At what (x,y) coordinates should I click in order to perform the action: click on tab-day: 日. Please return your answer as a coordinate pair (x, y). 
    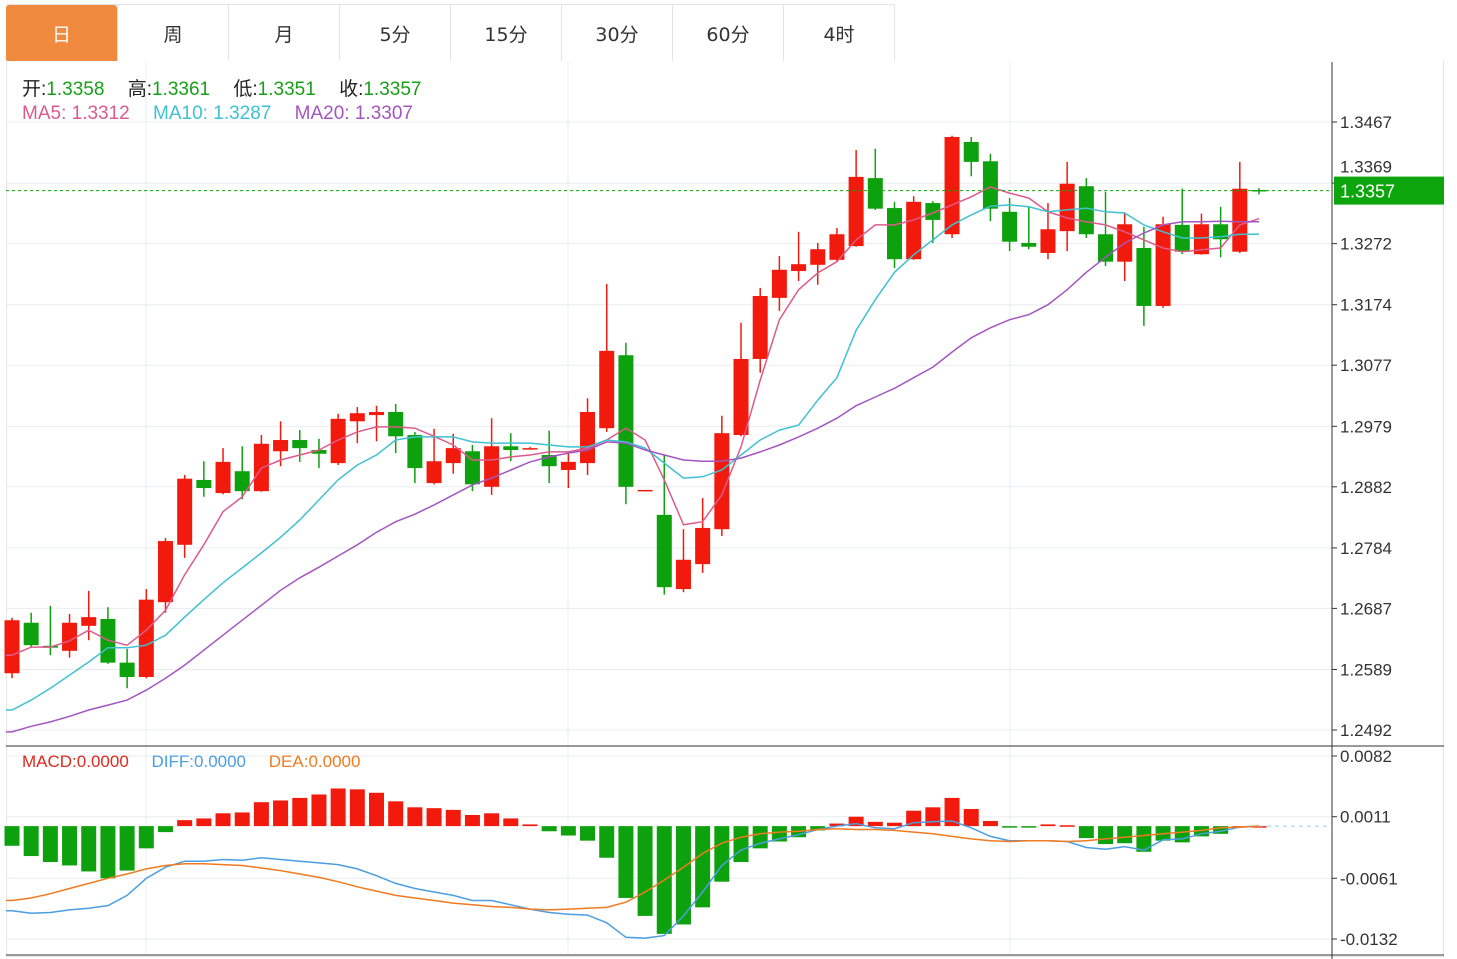
    Looking at the image, I should click on (61, 33).